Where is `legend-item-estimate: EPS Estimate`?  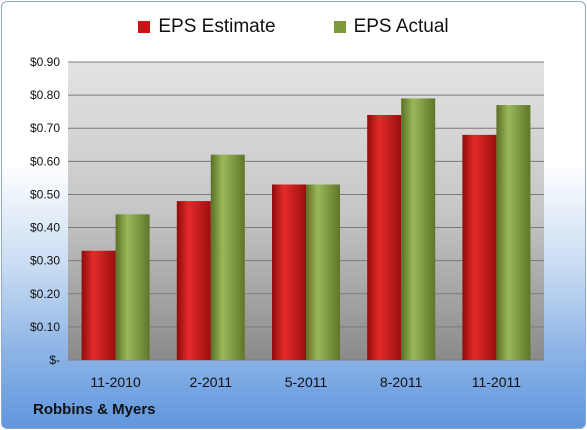
legend-item-estimate: EPS Estimate is located at coordinates (207, 27).